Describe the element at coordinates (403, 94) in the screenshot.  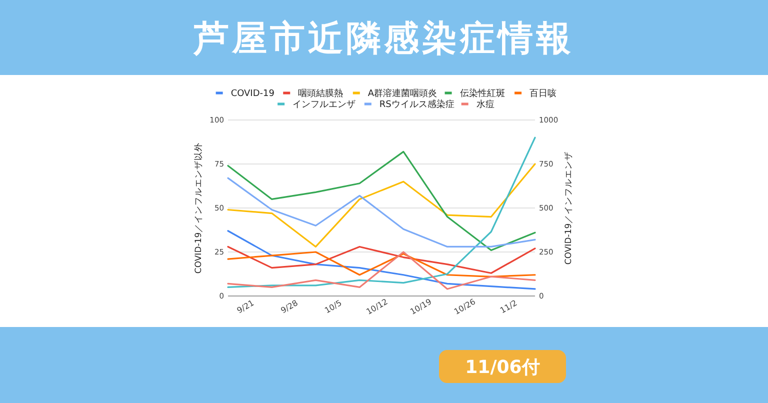
I see `legend-label: A群溶連菌咽頭炎` at that location.